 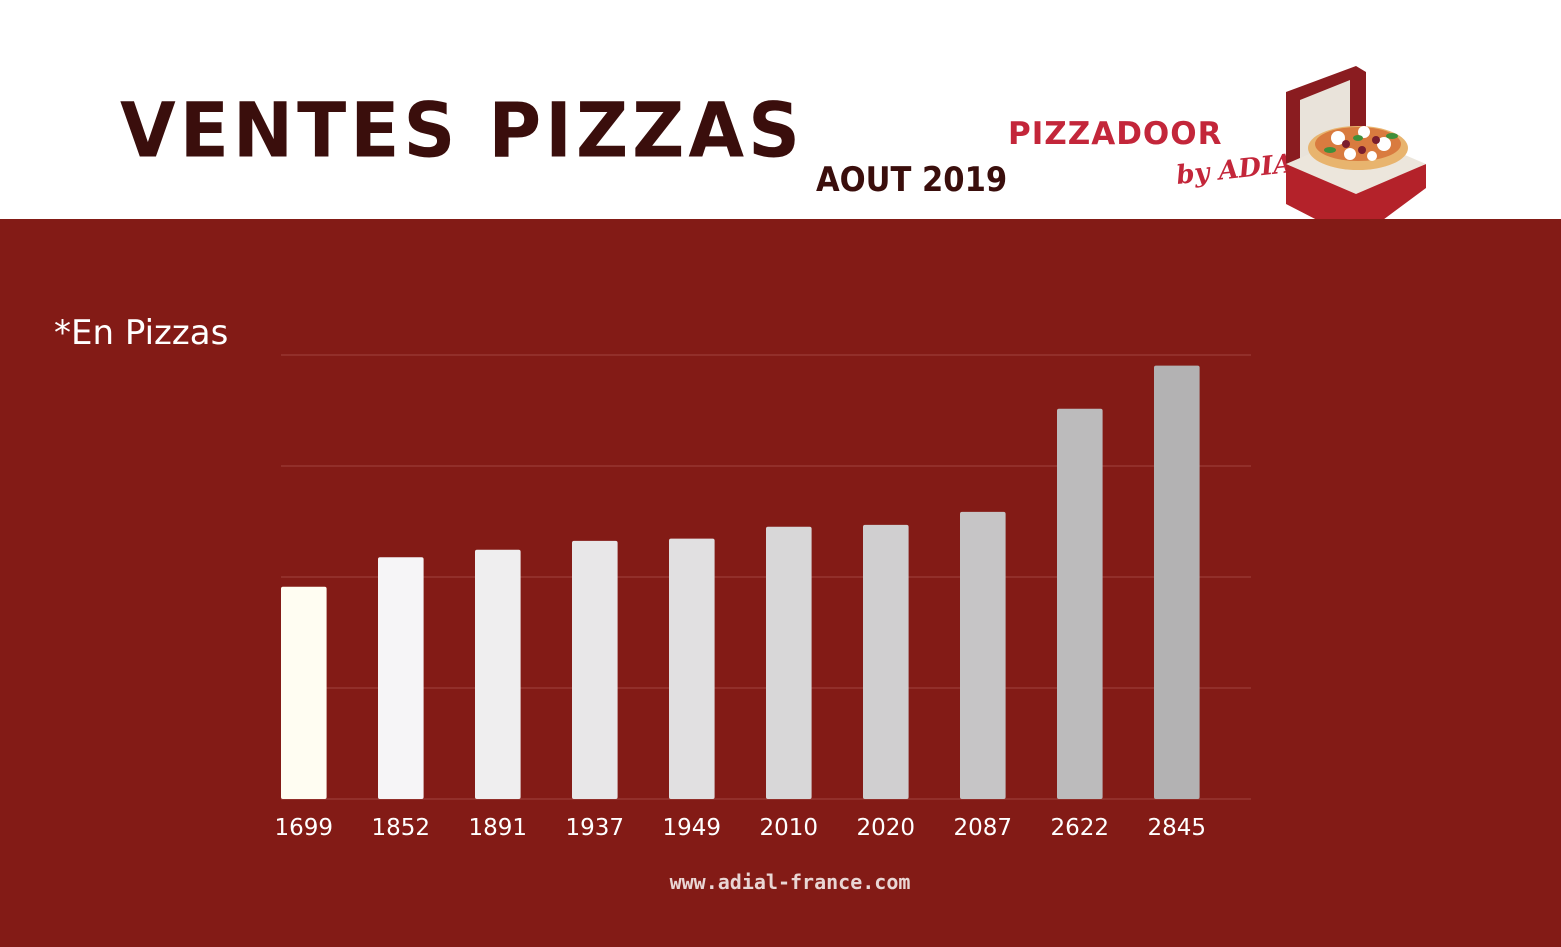 What do you see at coordinates (304, 828) in the screenshot?
I see `category-label: 1699` at bounding box center [304, 828].